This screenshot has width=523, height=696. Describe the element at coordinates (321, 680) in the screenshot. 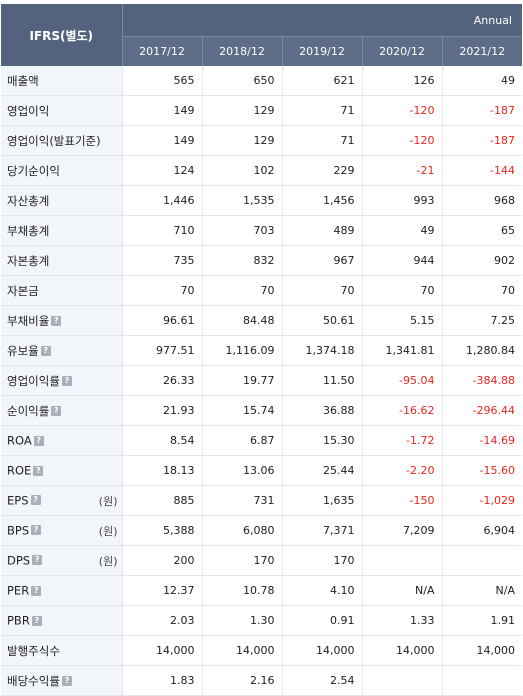

I see `value-cell: 2.54` at that location.